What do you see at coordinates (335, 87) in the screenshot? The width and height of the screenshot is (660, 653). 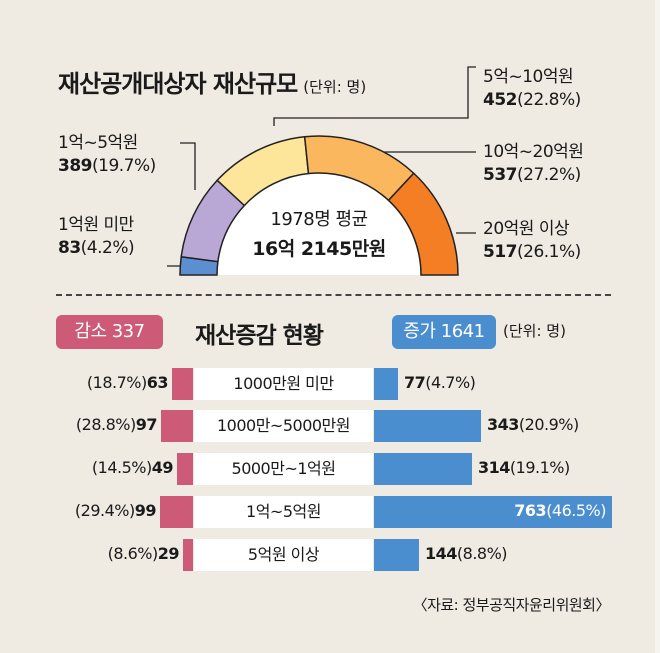 I see `unit-note: (단위: 명)` at bounding box center [335, 87].